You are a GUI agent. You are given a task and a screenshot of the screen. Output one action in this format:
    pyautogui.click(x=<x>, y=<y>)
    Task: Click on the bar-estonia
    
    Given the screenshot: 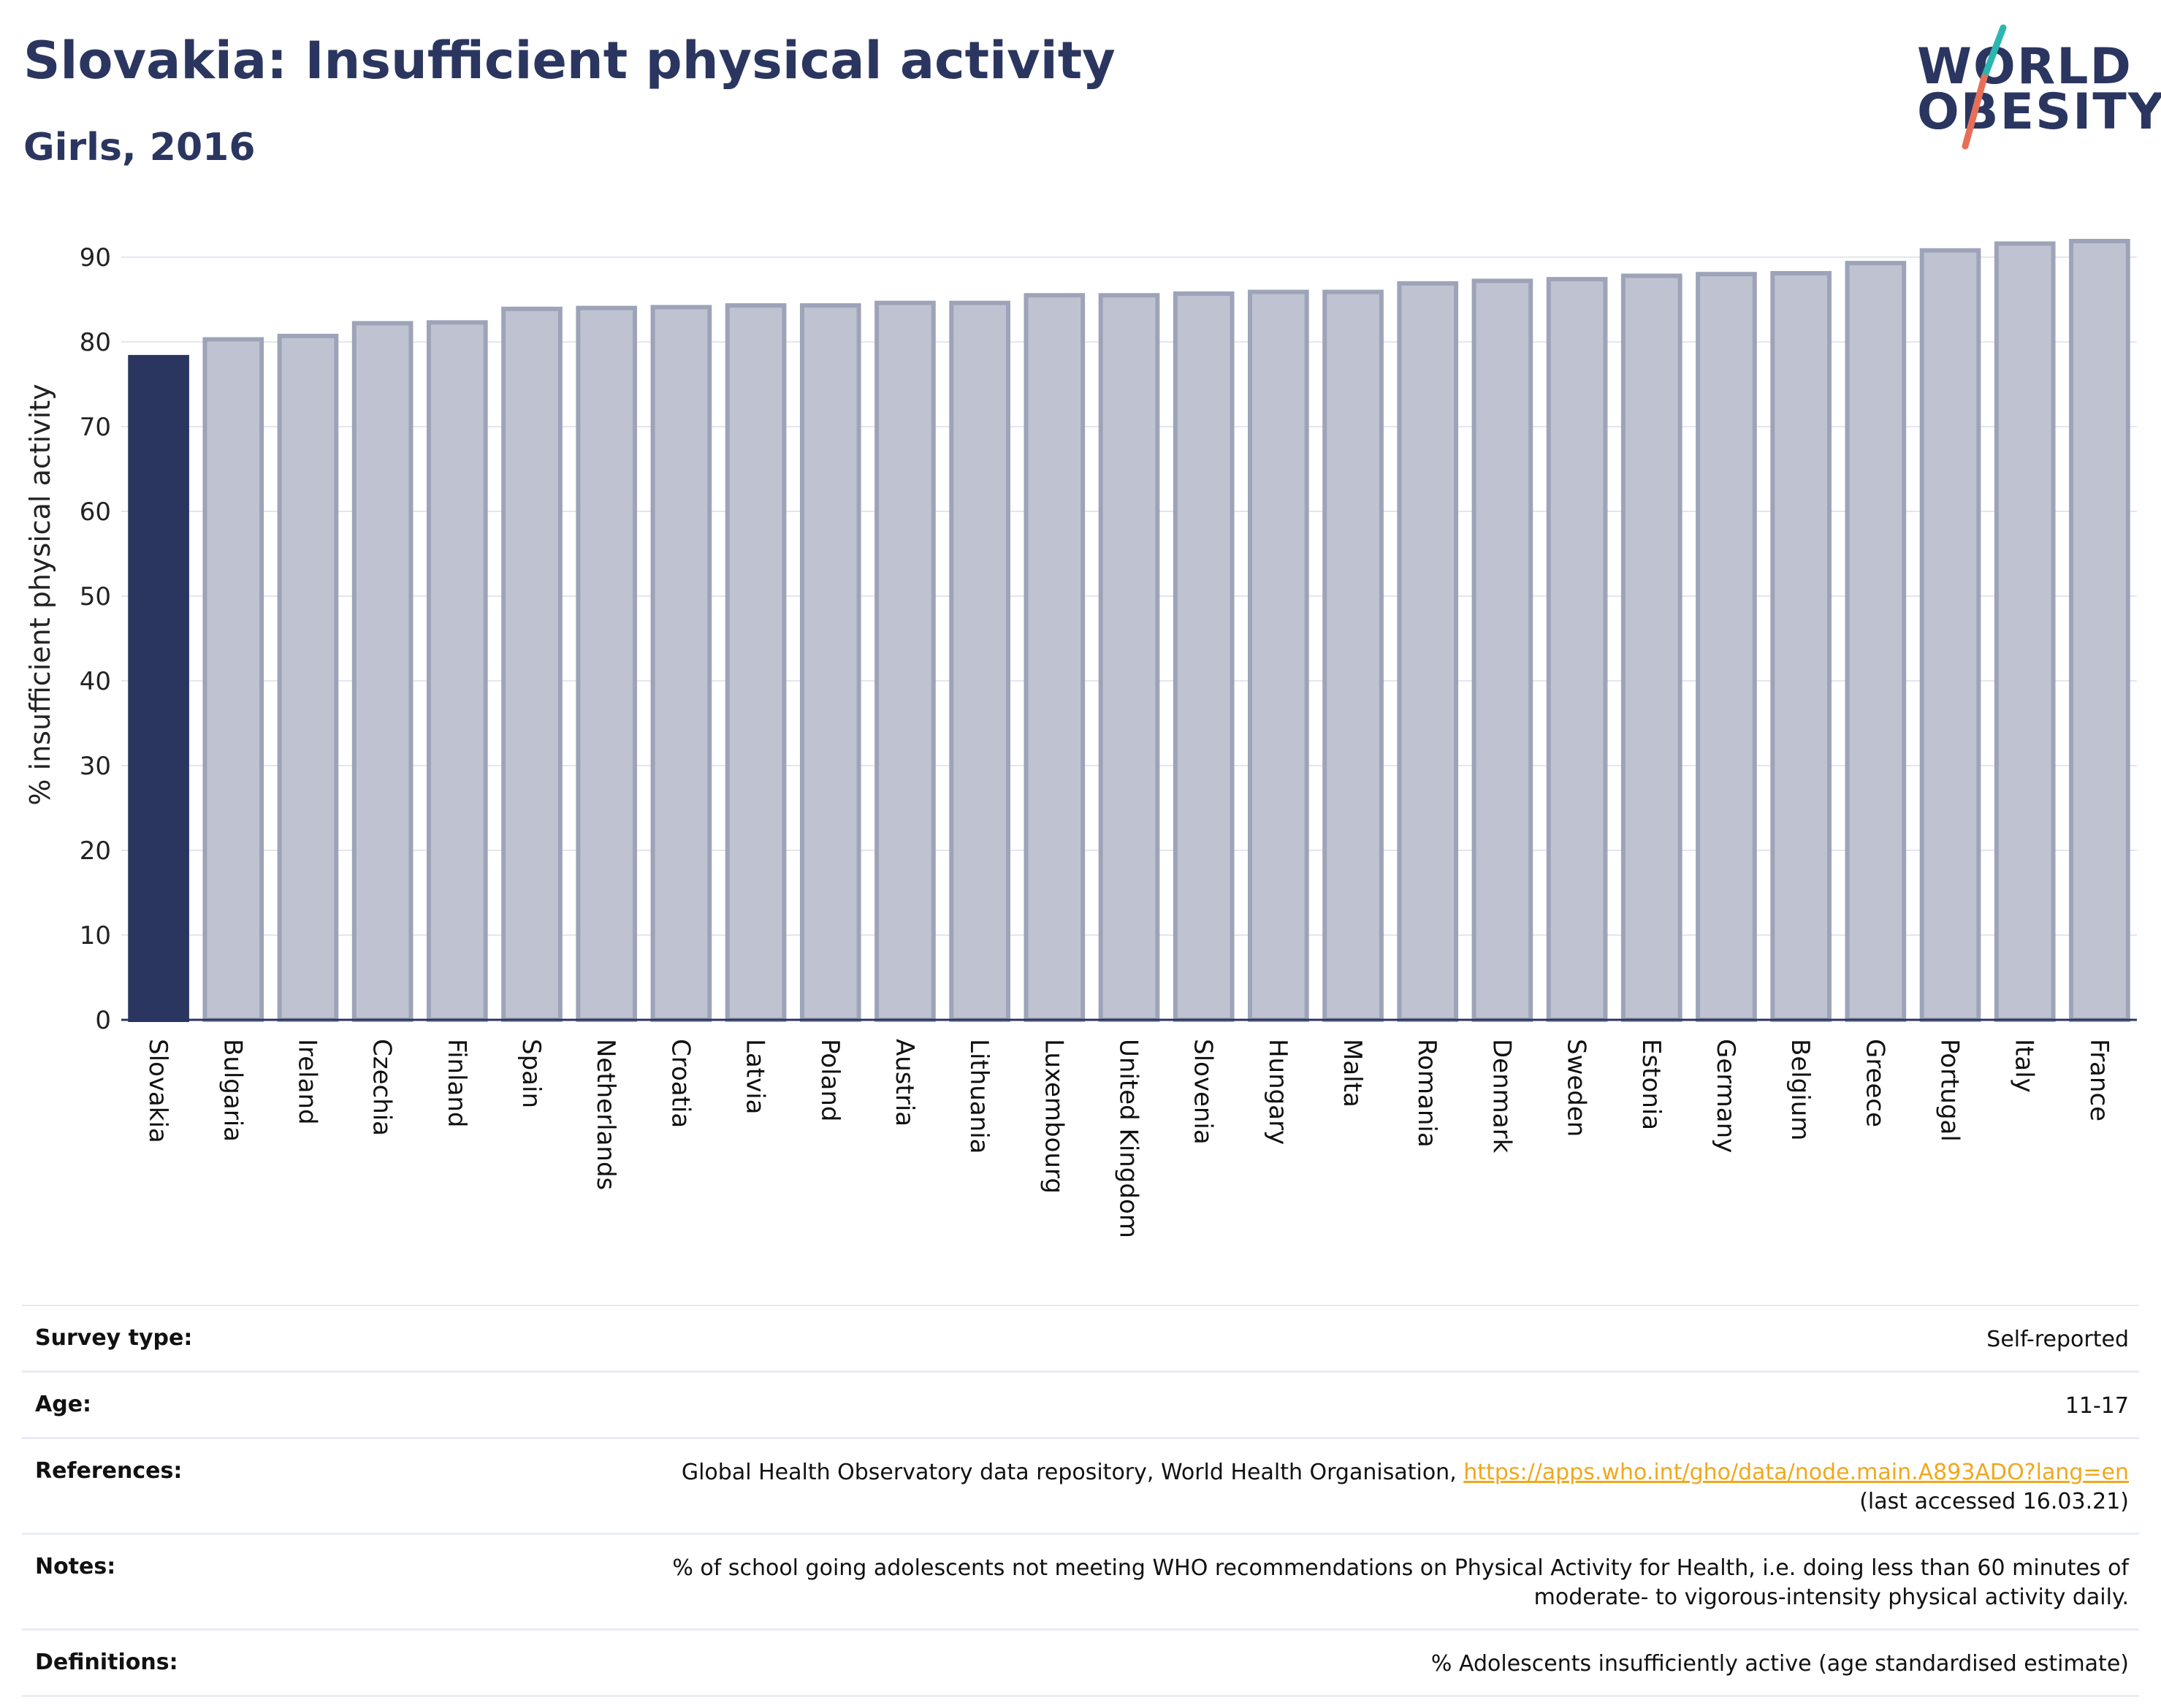 What is the action you would take?
    pyautogui.click(x=1651, y=647)
    